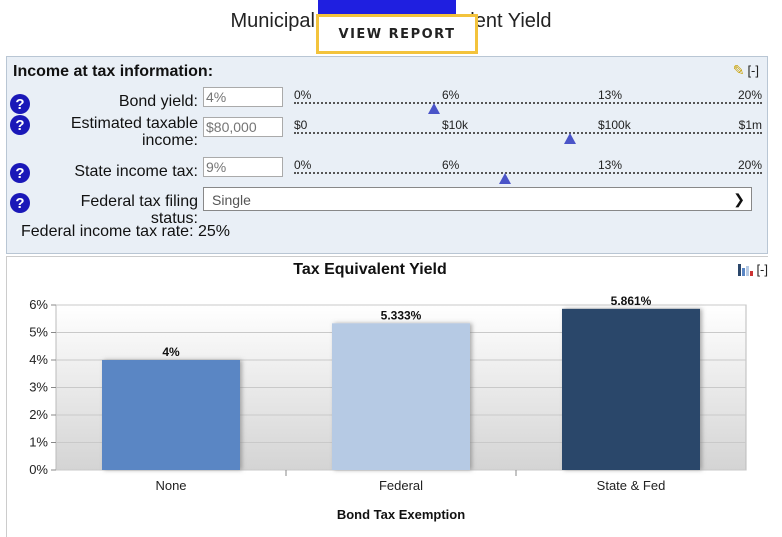 The height and width of the screenshot is (537, 782). I want to click on panel-heading: Income at tax information:, so click(113, 71).